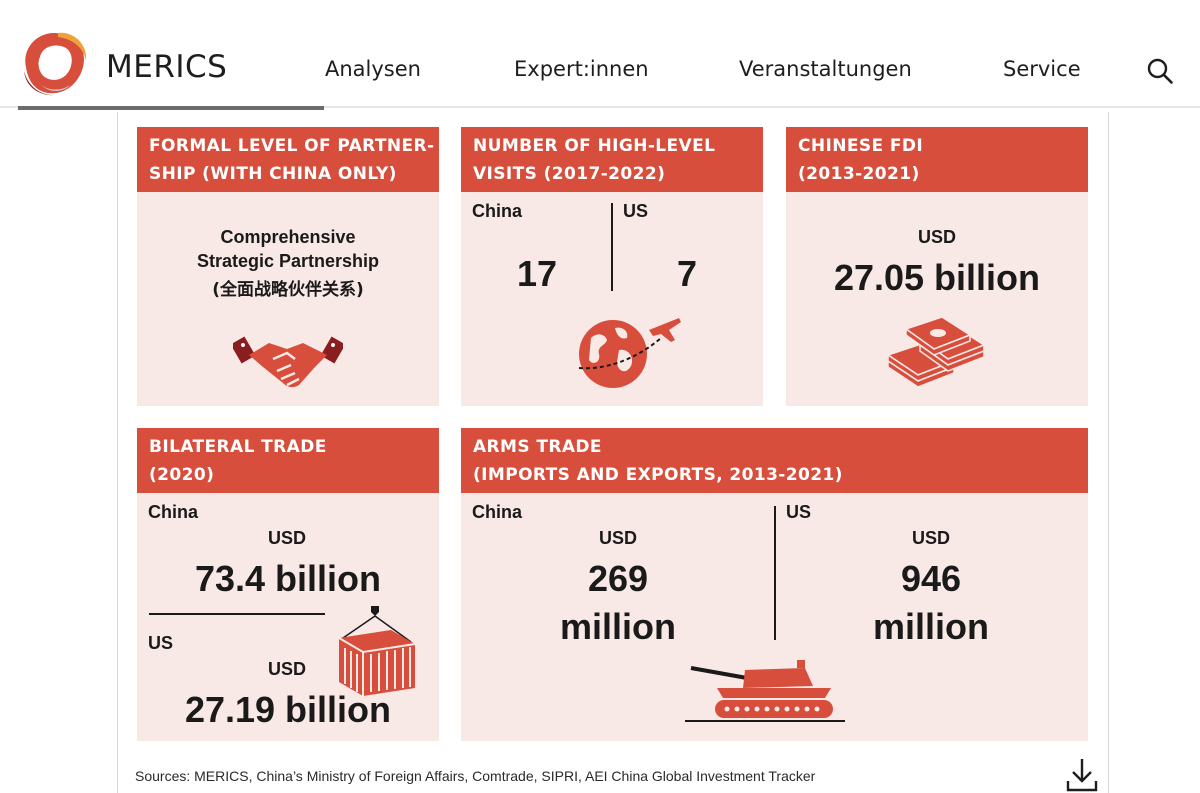 The height and width of the screenshot is (793, 1200). What do you see at coordinates (377, 651) in the screenshot?
I see `shipping-container-icon` at bounding box center [377, 651].